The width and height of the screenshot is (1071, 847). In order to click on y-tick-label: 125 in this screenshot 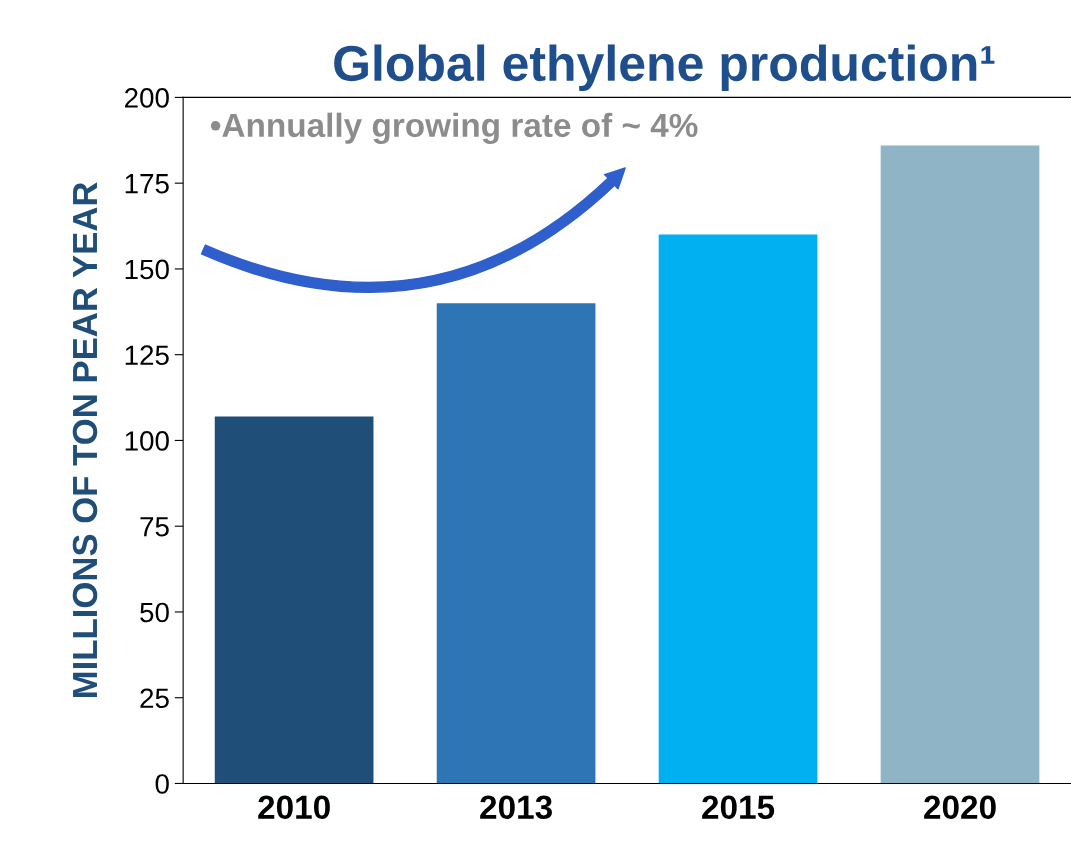, I will do `click(147, 355)`.